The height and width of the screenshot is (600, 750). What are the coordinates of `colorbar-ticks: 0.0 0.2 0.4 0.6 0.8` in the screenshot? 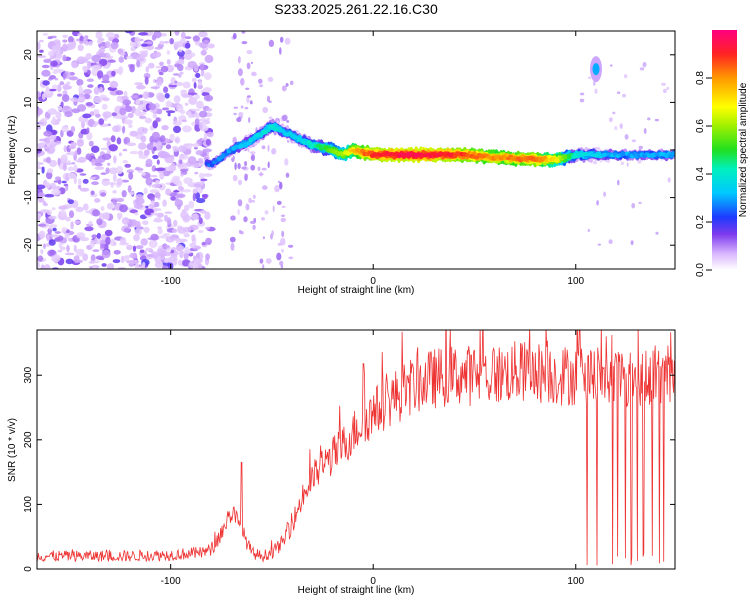 It's located at (703, 174).